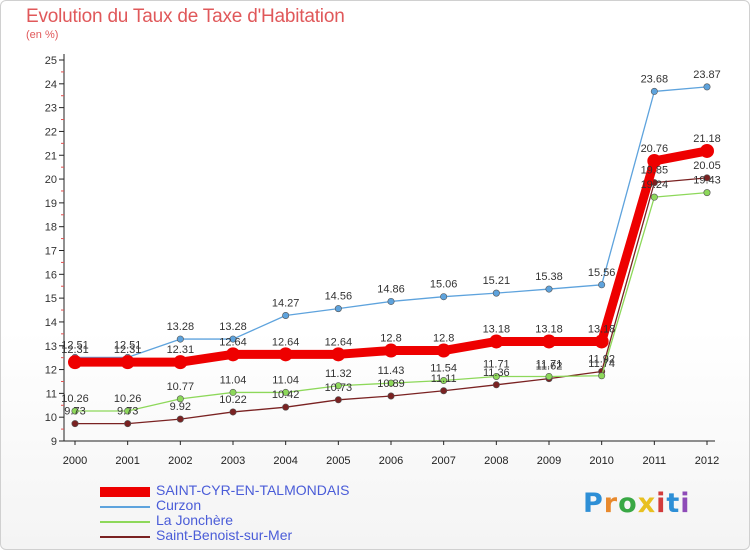 Image resolution: width=750 pixels, height=550 pixels. What do you see at coordinates (707, 166) in the screenshot?
I see `data-label: 20.05` at bounding box center [707, 166].